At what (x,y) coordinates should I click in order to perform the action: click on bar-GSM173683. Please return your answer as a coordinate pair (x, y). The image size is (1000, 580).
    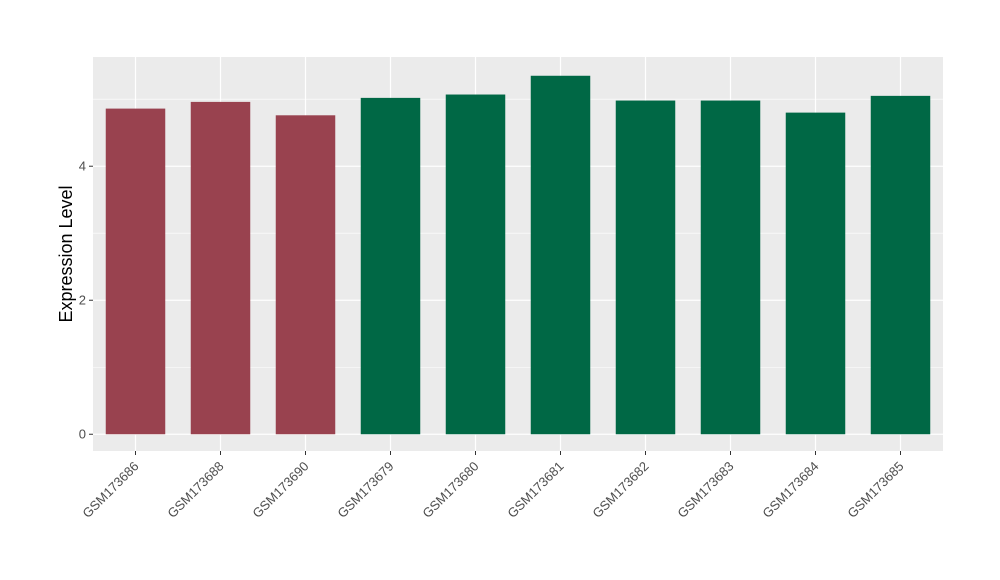
    Looking at the image, I should click on (730, 267).